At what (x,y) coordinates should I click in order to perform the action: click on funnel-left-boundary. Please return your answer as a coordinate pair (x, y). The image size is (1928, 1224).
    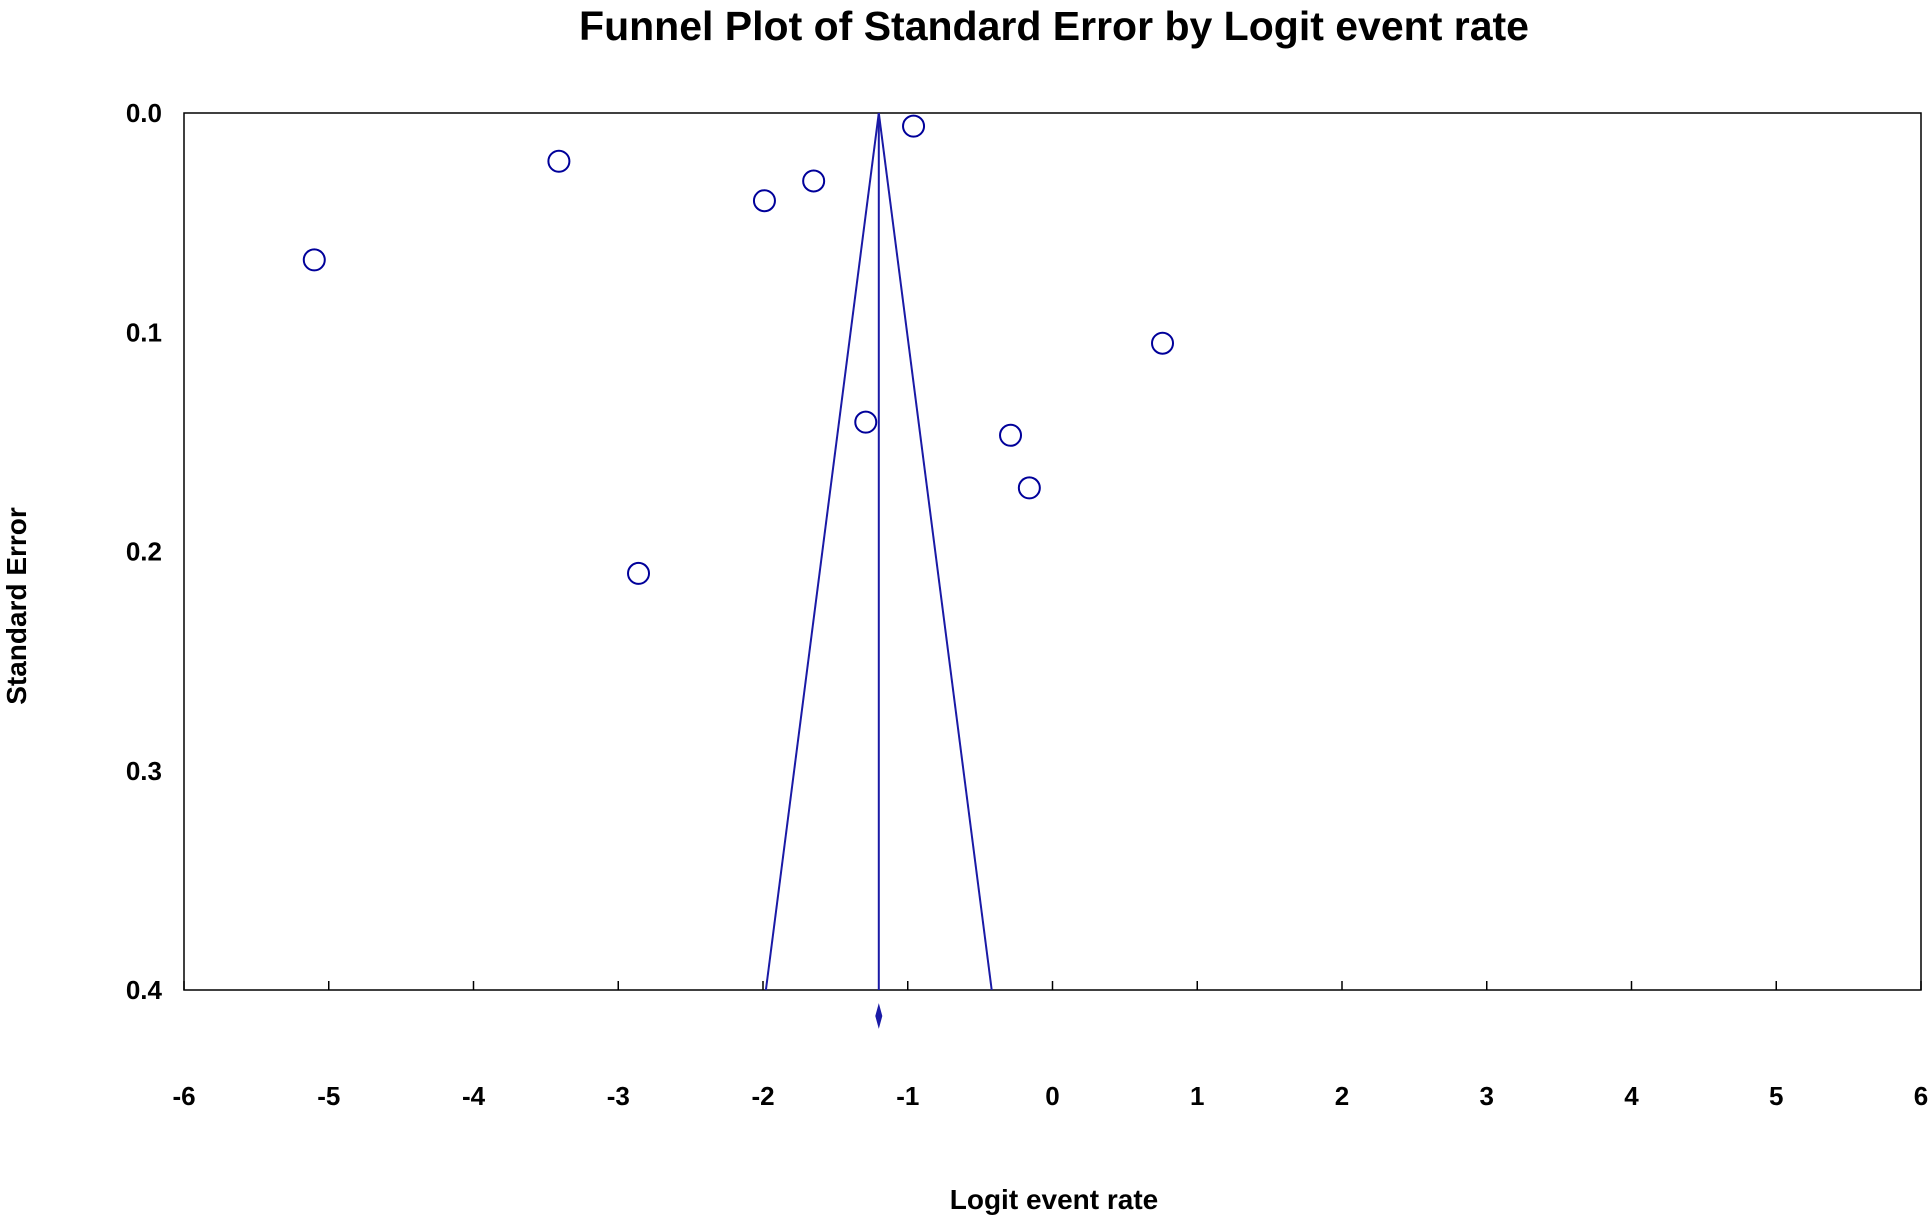
    Looking at the image, I should click on (822, 551).